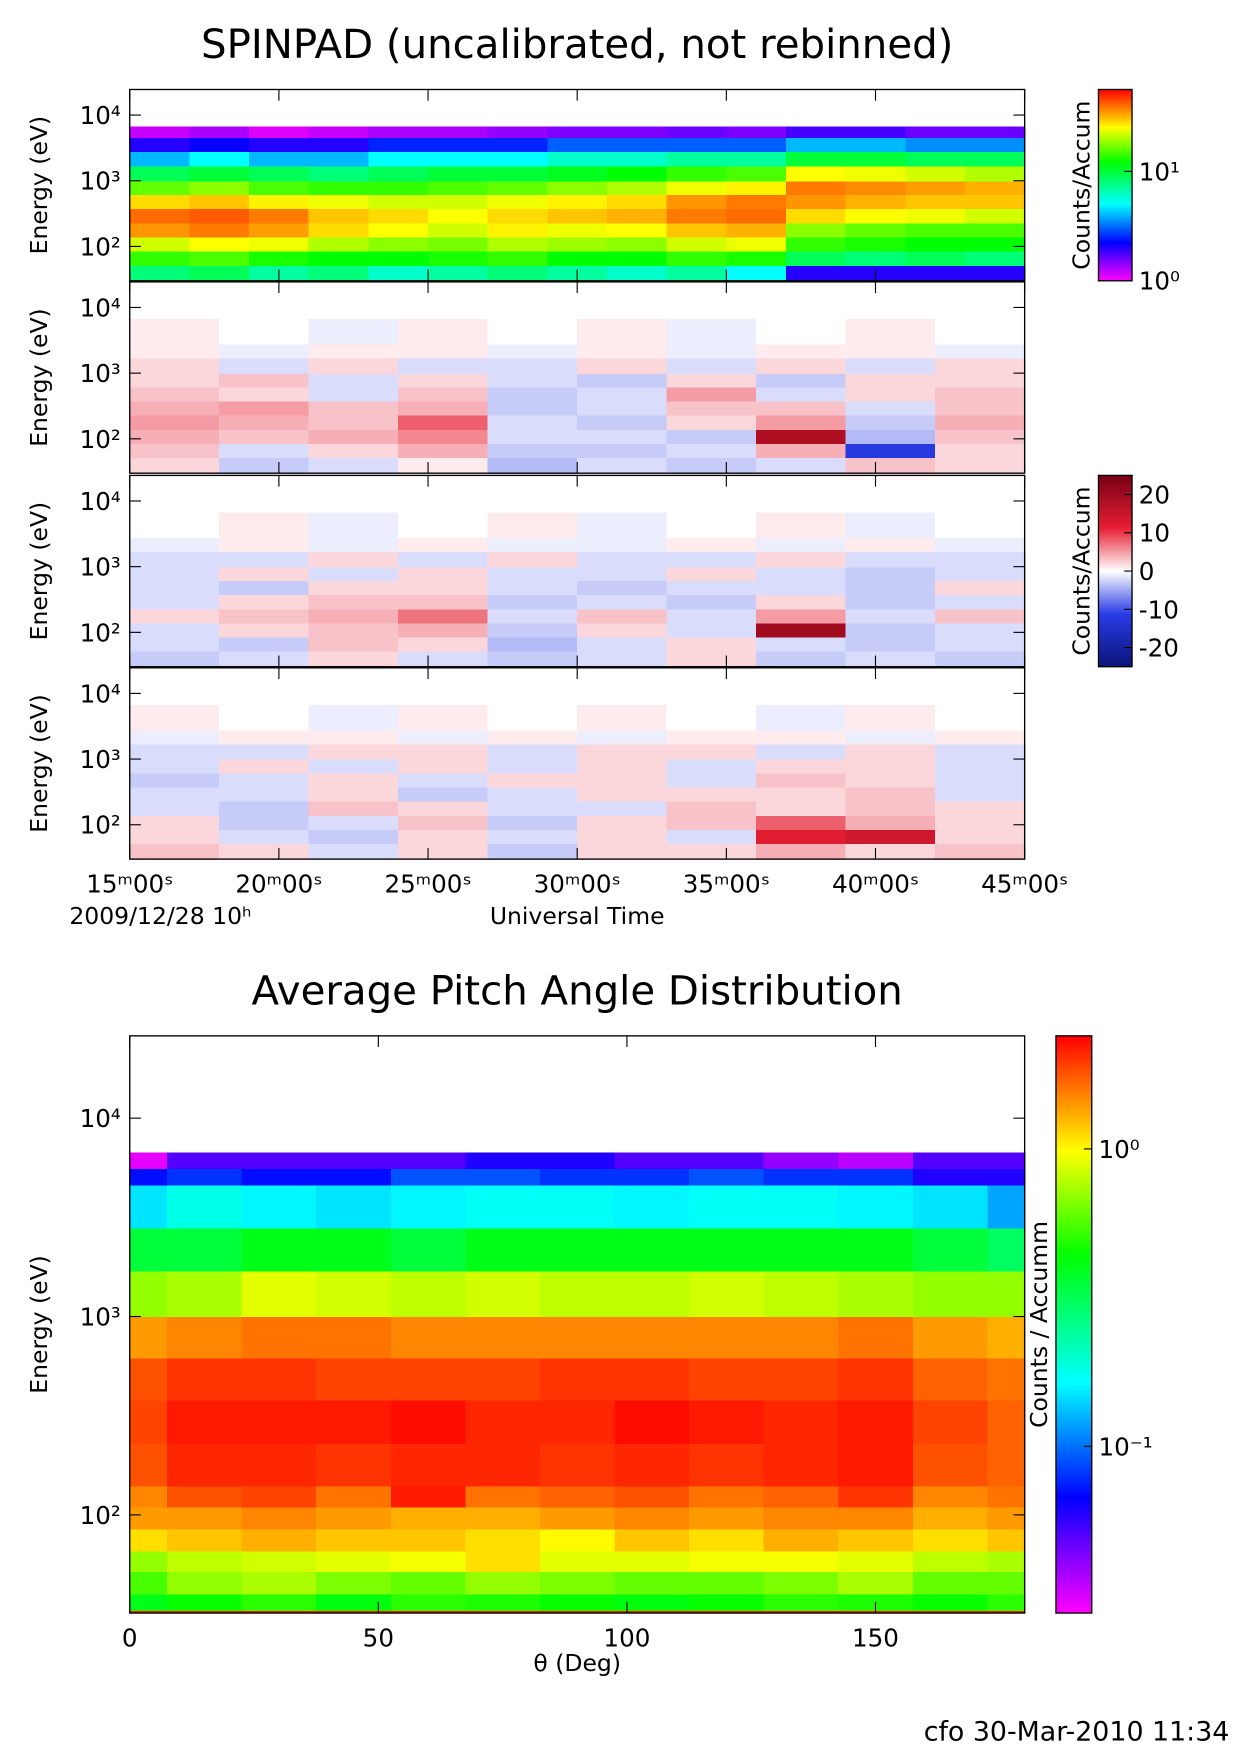  What do you see at coordinates (1159, 281) in the screenshot?
I see `colorbar-tick-label: 10⁰` at bounding box center [1159, 281].